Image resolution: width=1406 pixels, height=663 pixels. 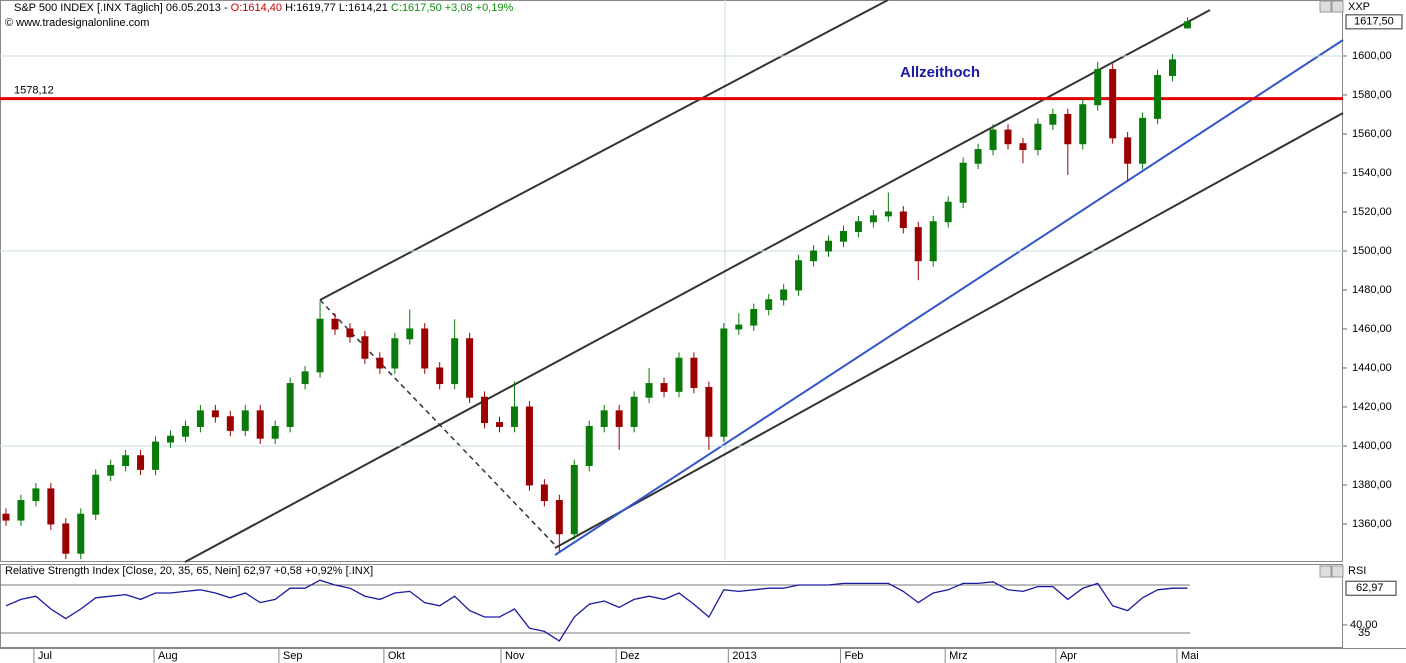 I want to click on last-price-label: 1617,50, so click(x=1374, y=22).